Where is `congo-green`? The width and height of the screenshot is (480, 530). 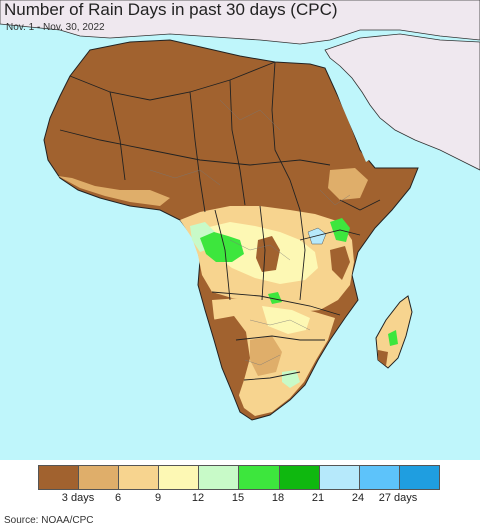 congo-green is located at coordinates (222, 247).